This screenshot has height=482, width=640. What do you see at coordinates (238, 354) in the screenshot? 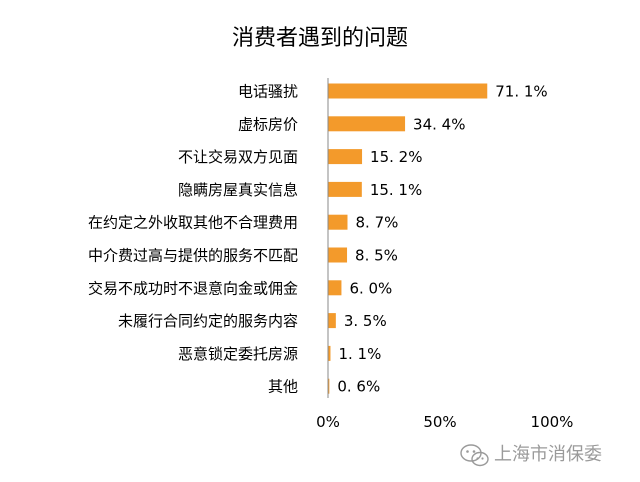
I see `category-label-9: 恶意锁定委托房源` at bounding box center [238, 354].